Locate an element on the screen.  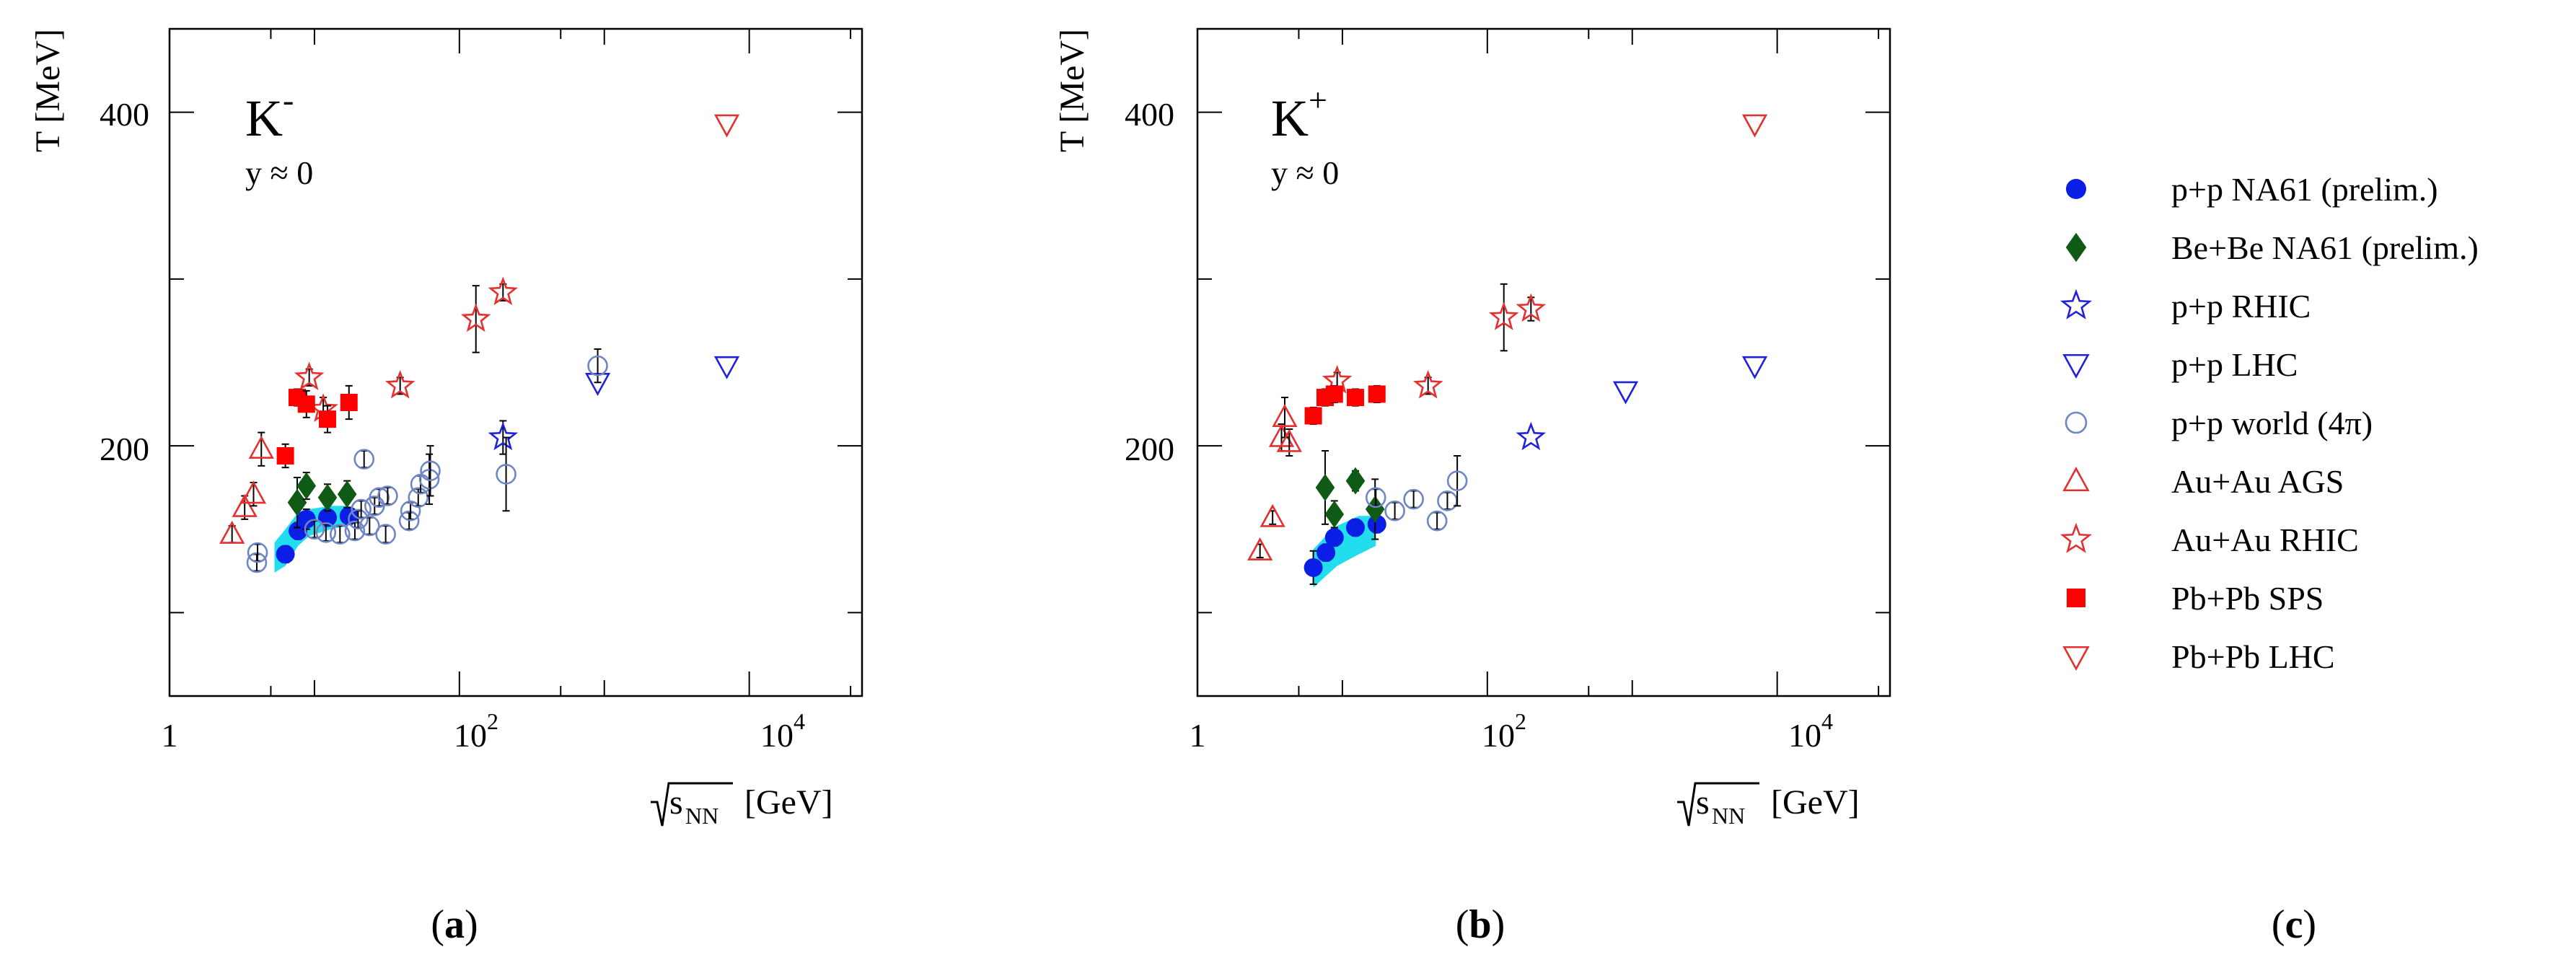
panel-b-point-p-p-lhc is located at coordinates (1754, 367).